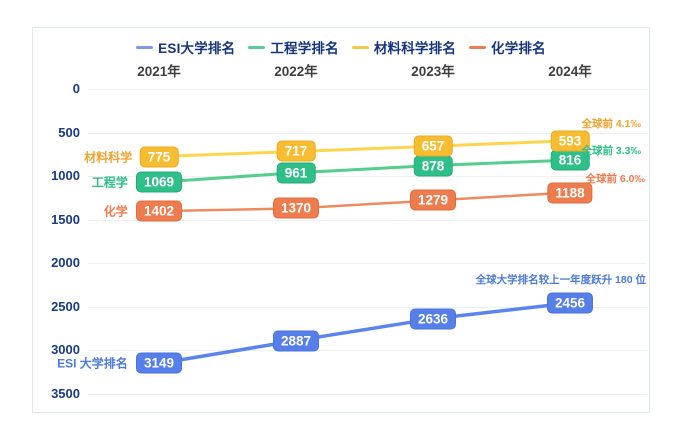 This screenshot has height=440, width=692. What do you see at coordinates (159, 182) in the screenshot?
I see `data-point-badge: 1069` at bounding box center [159, 182].